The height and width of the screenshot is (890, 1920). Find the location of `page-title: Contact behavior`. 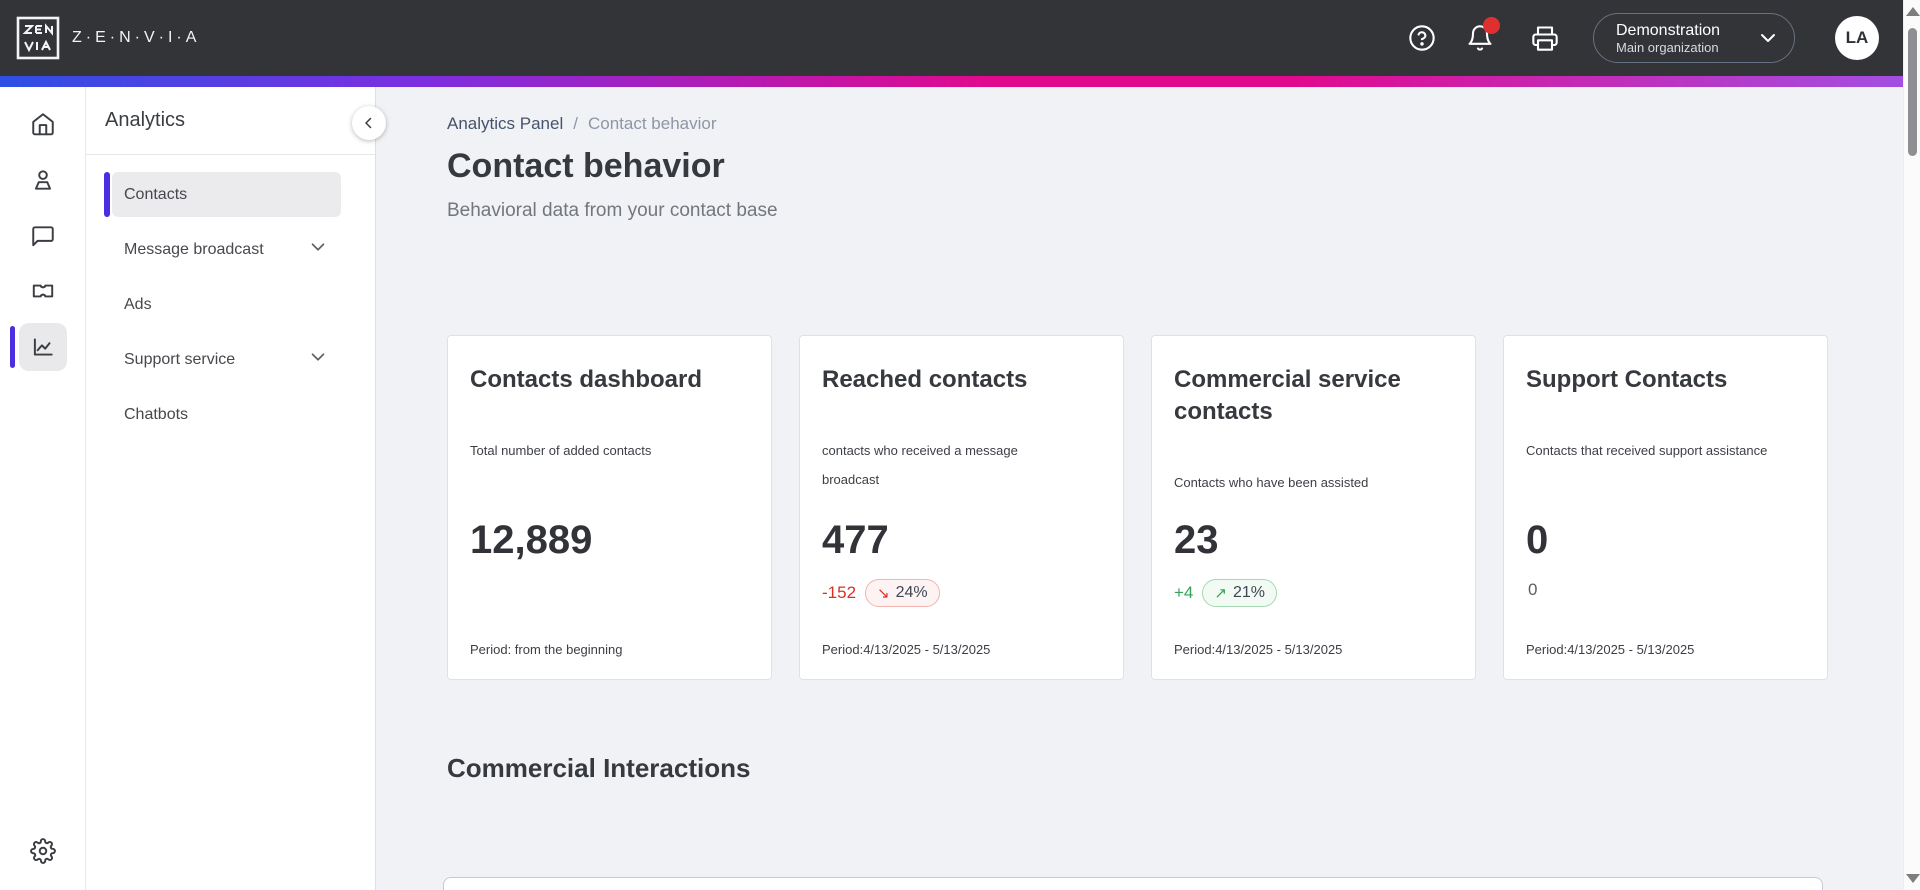

page-title: Contact behavior is located at coordinates (586, 166).